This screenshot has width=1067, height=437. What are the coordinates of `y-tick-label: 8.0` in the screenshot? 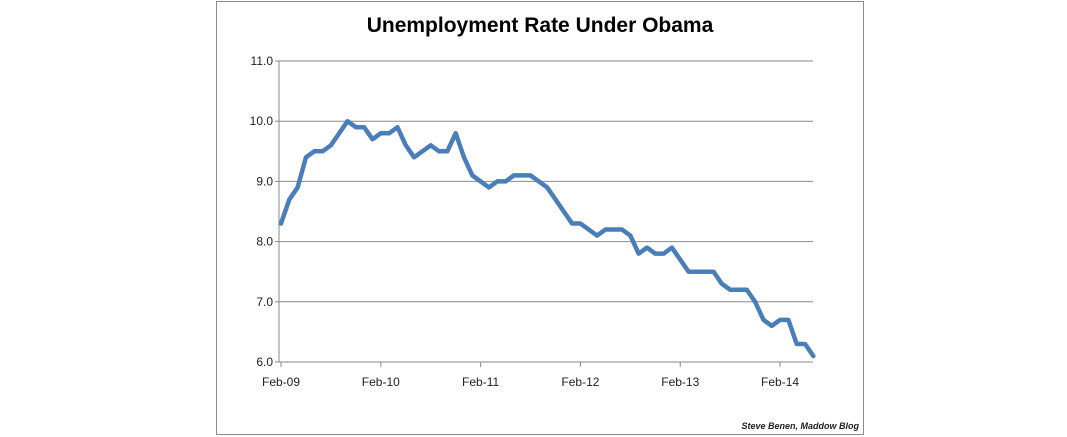 It's located at (264, 242).